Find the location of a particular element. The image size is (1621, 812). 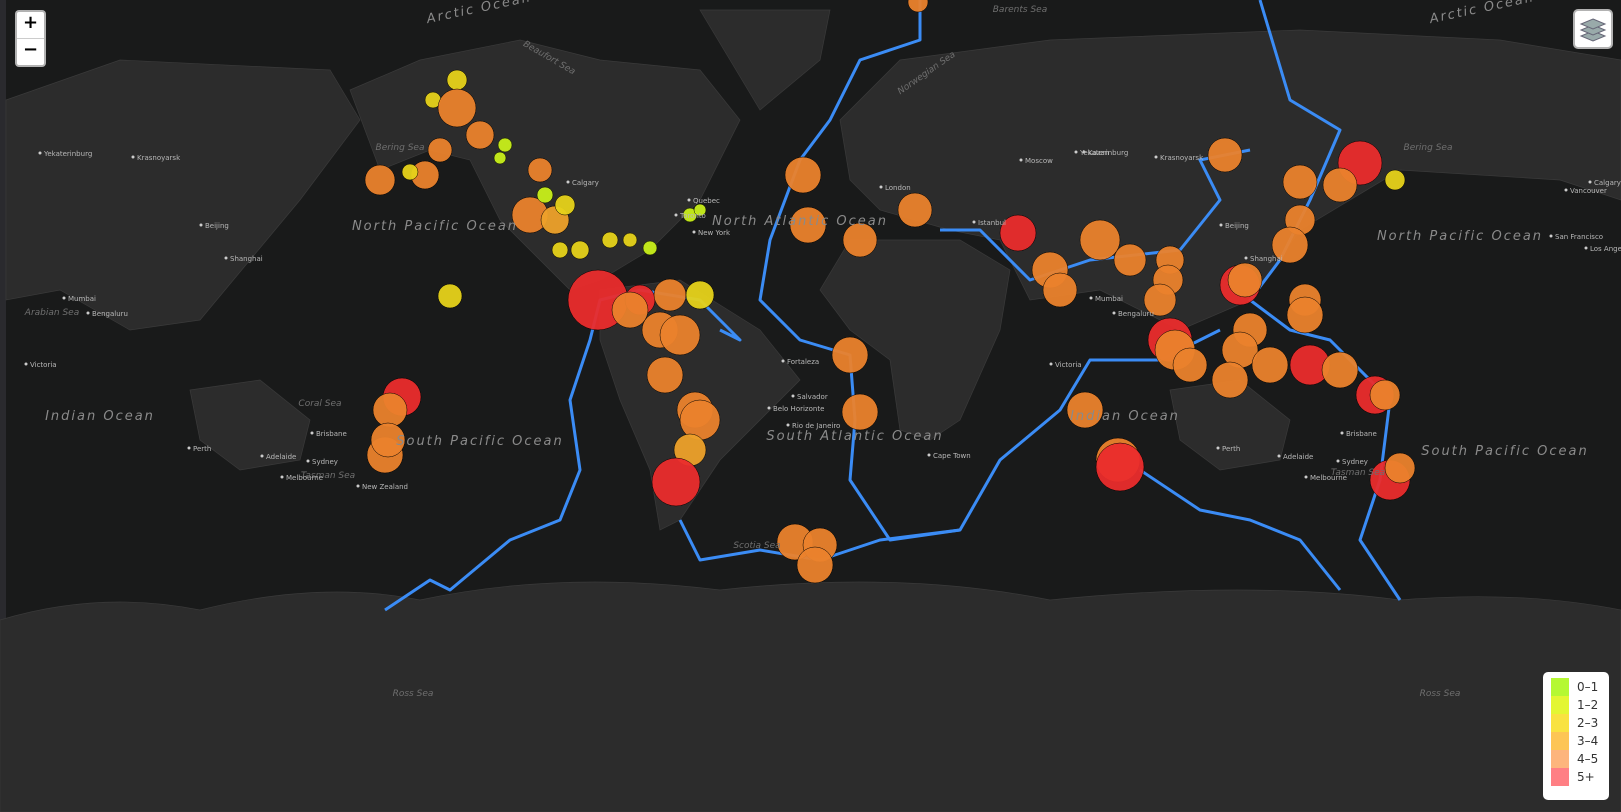

sea-label: Bering Sea is located at coordinates (1428, 148).